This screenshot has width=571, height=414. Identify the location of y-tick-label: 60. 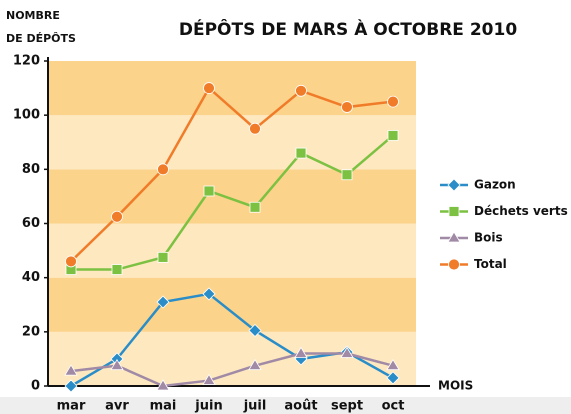
(31, 223).